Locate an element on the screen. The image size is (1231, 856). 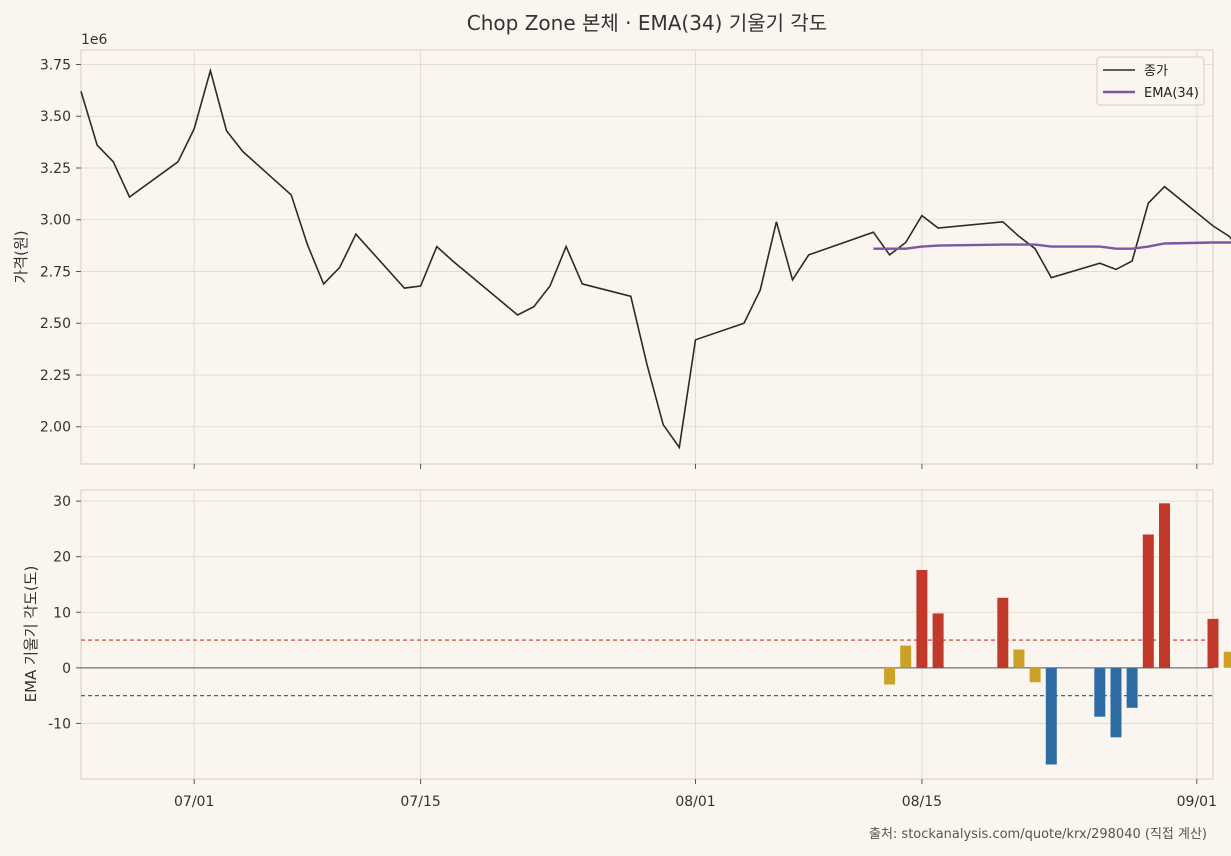
price-y-ticks: 2.00 2.25 2.50 2.75 3.00 3.25 3.50 3.75 is located at coordinates (60, 246).